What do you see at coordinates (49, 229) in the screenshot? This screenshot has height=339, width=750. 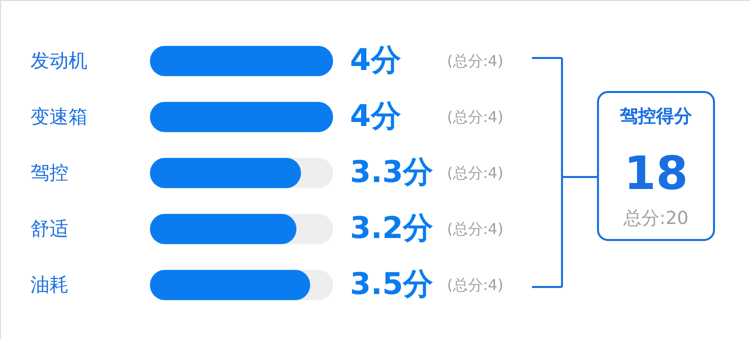 I see `y-tick-label: 舒适` at bounding box center [49, 229].